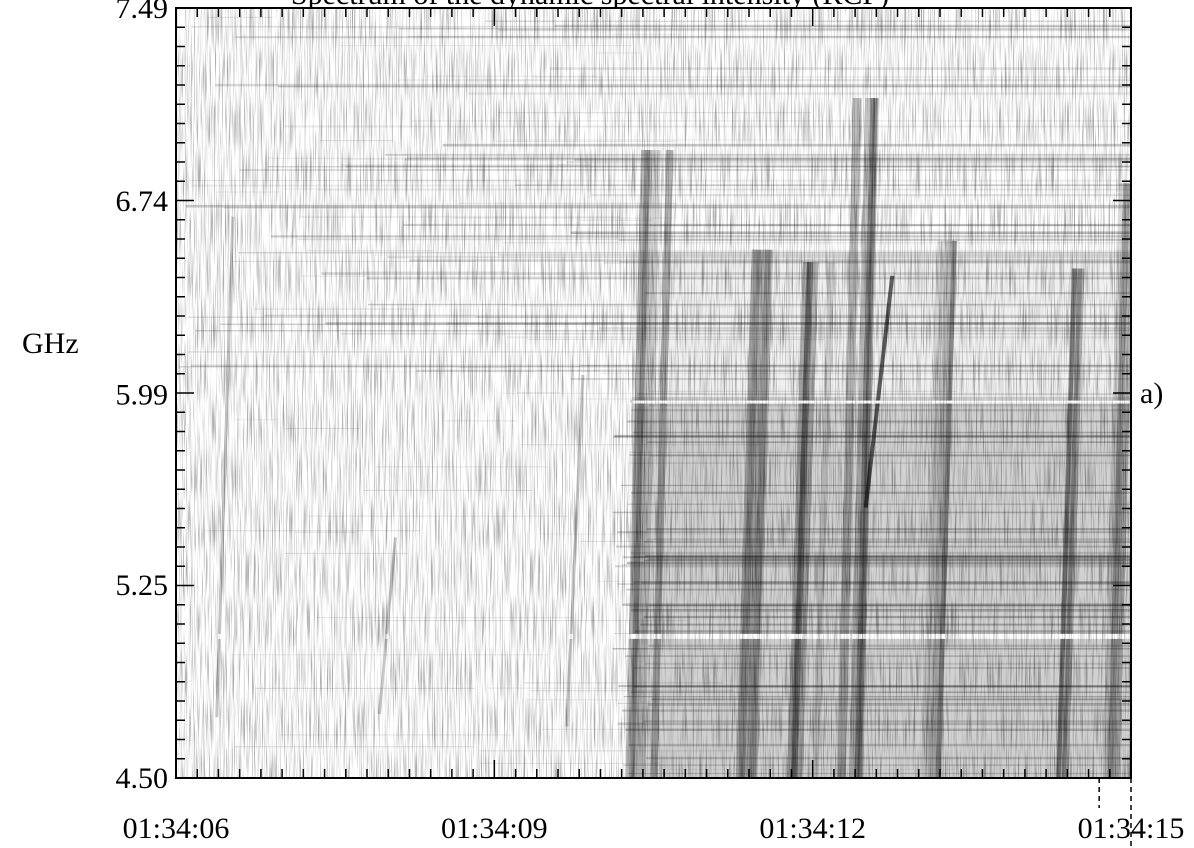 The width and height of the screenshot is (1194, 848). Describe the element at coordinates (654, 828) in the screenshot. I see `x-tick-labels: 01:34:06 01:34:09 01:34:12 01:34:15` at that location.